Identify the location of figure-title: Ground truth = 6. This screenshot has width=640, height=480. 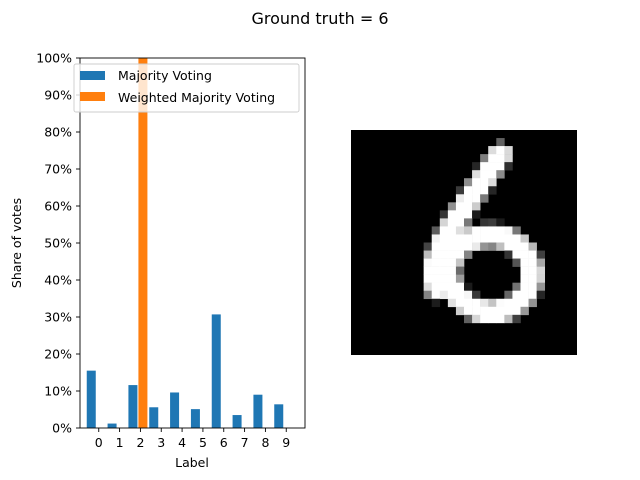
(319, 18).